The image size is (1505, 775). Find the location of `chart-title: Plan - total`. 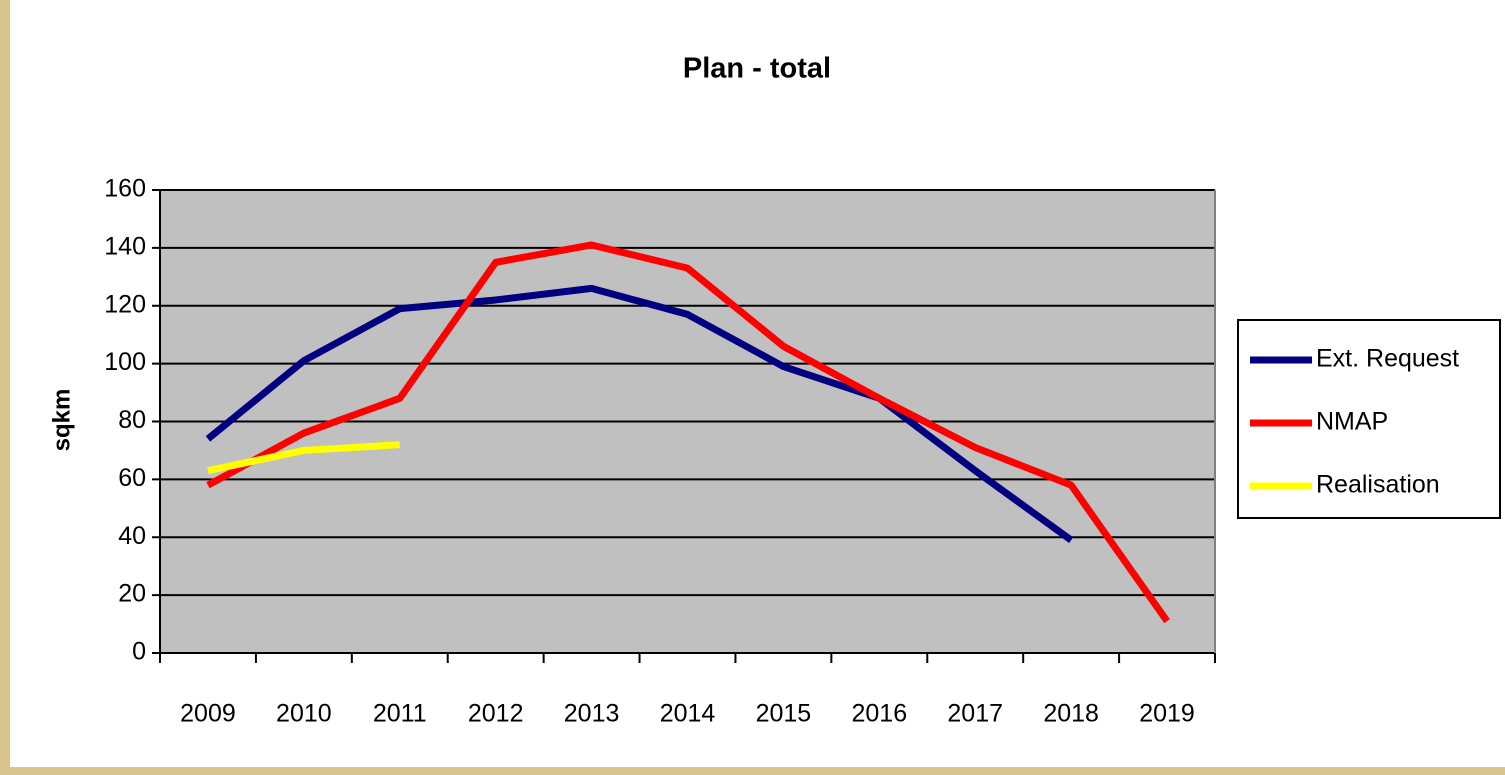

chart-title: Plan - total is located at coordinates (757, 69).